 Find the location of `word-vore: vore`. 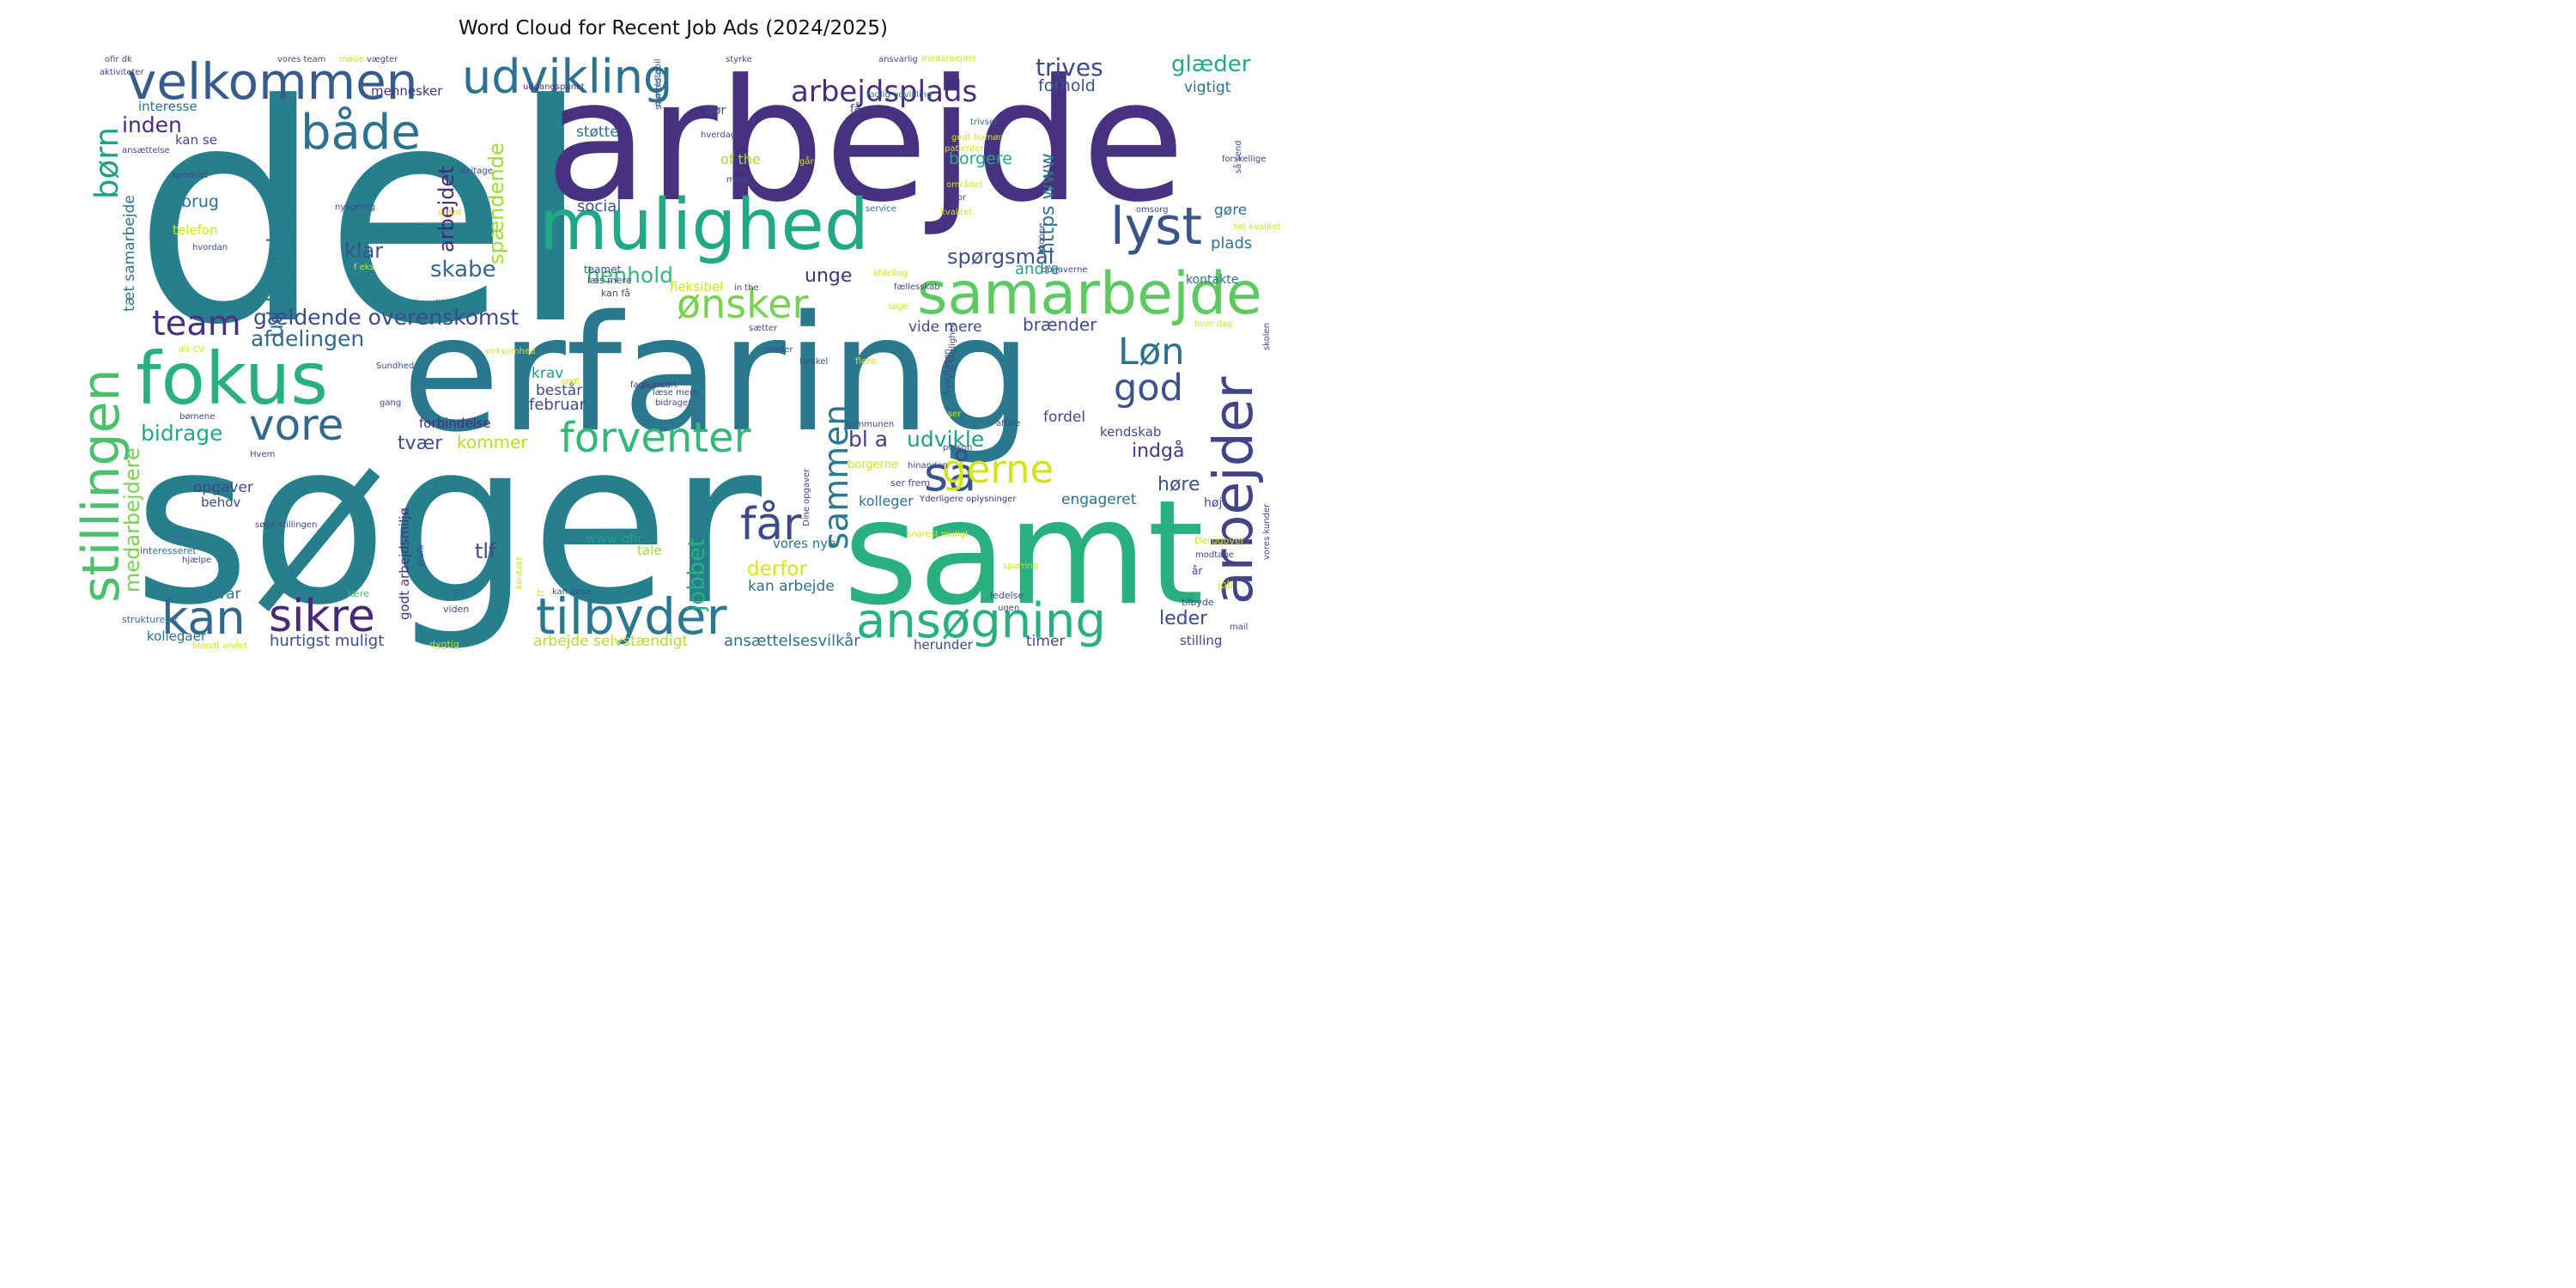

word-vore: vore is located at coordinates (296, 425).